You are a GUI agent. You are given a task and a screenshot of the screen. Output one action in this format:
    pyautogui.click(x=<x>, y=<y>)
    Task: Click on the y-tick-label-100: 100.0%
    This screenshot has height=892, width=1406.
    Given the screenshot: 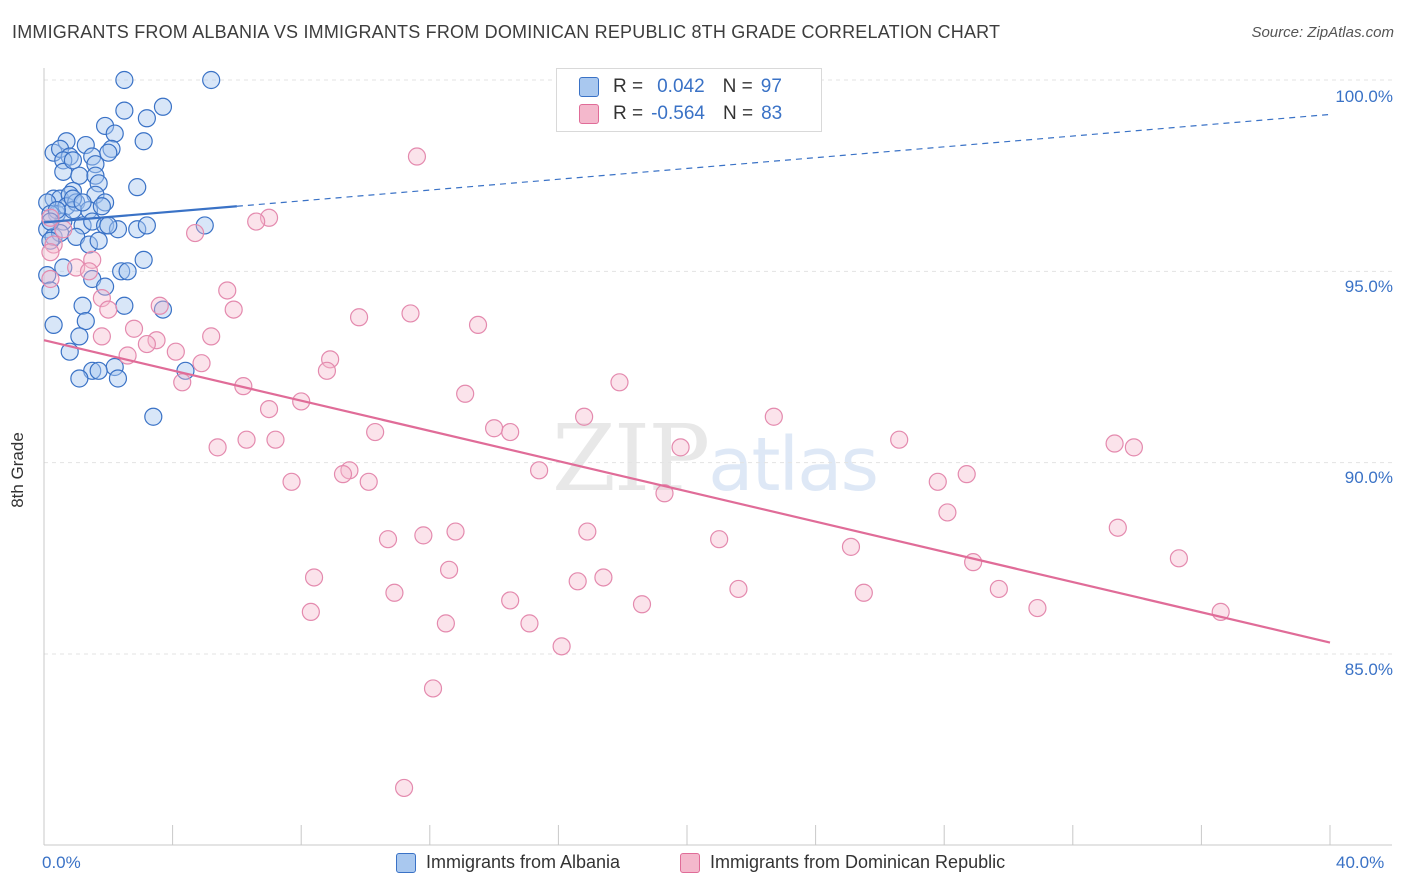 What is the action you would take?
    pyautogui.click(x=1364, y=96)
    